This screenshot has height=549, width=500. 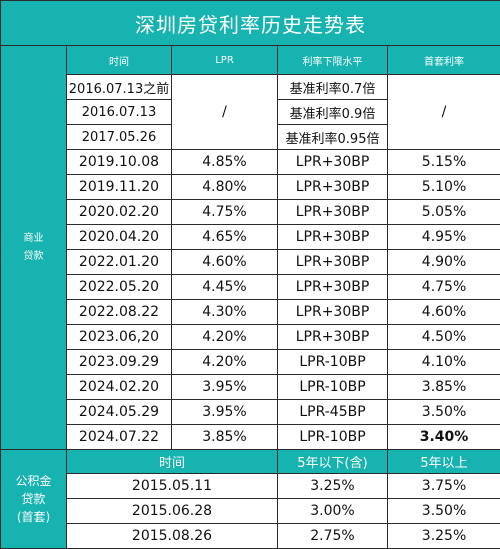 I want to click on date-cell: 2023.09.29, so click(x=119, y=362).